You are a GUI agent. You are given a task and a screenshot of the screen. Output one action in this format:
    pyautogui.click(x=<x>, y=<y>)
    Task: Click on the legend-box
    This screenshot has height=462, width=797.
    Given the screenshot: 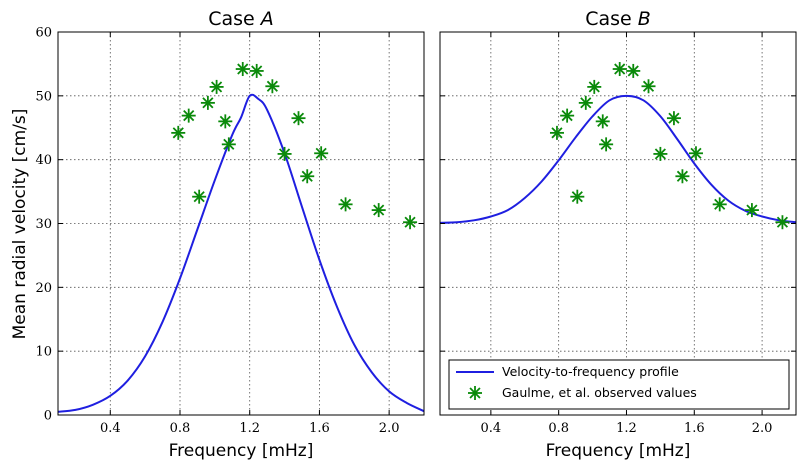 What is the action you would take?
    pyautogui.click(x=619, y=384)
    